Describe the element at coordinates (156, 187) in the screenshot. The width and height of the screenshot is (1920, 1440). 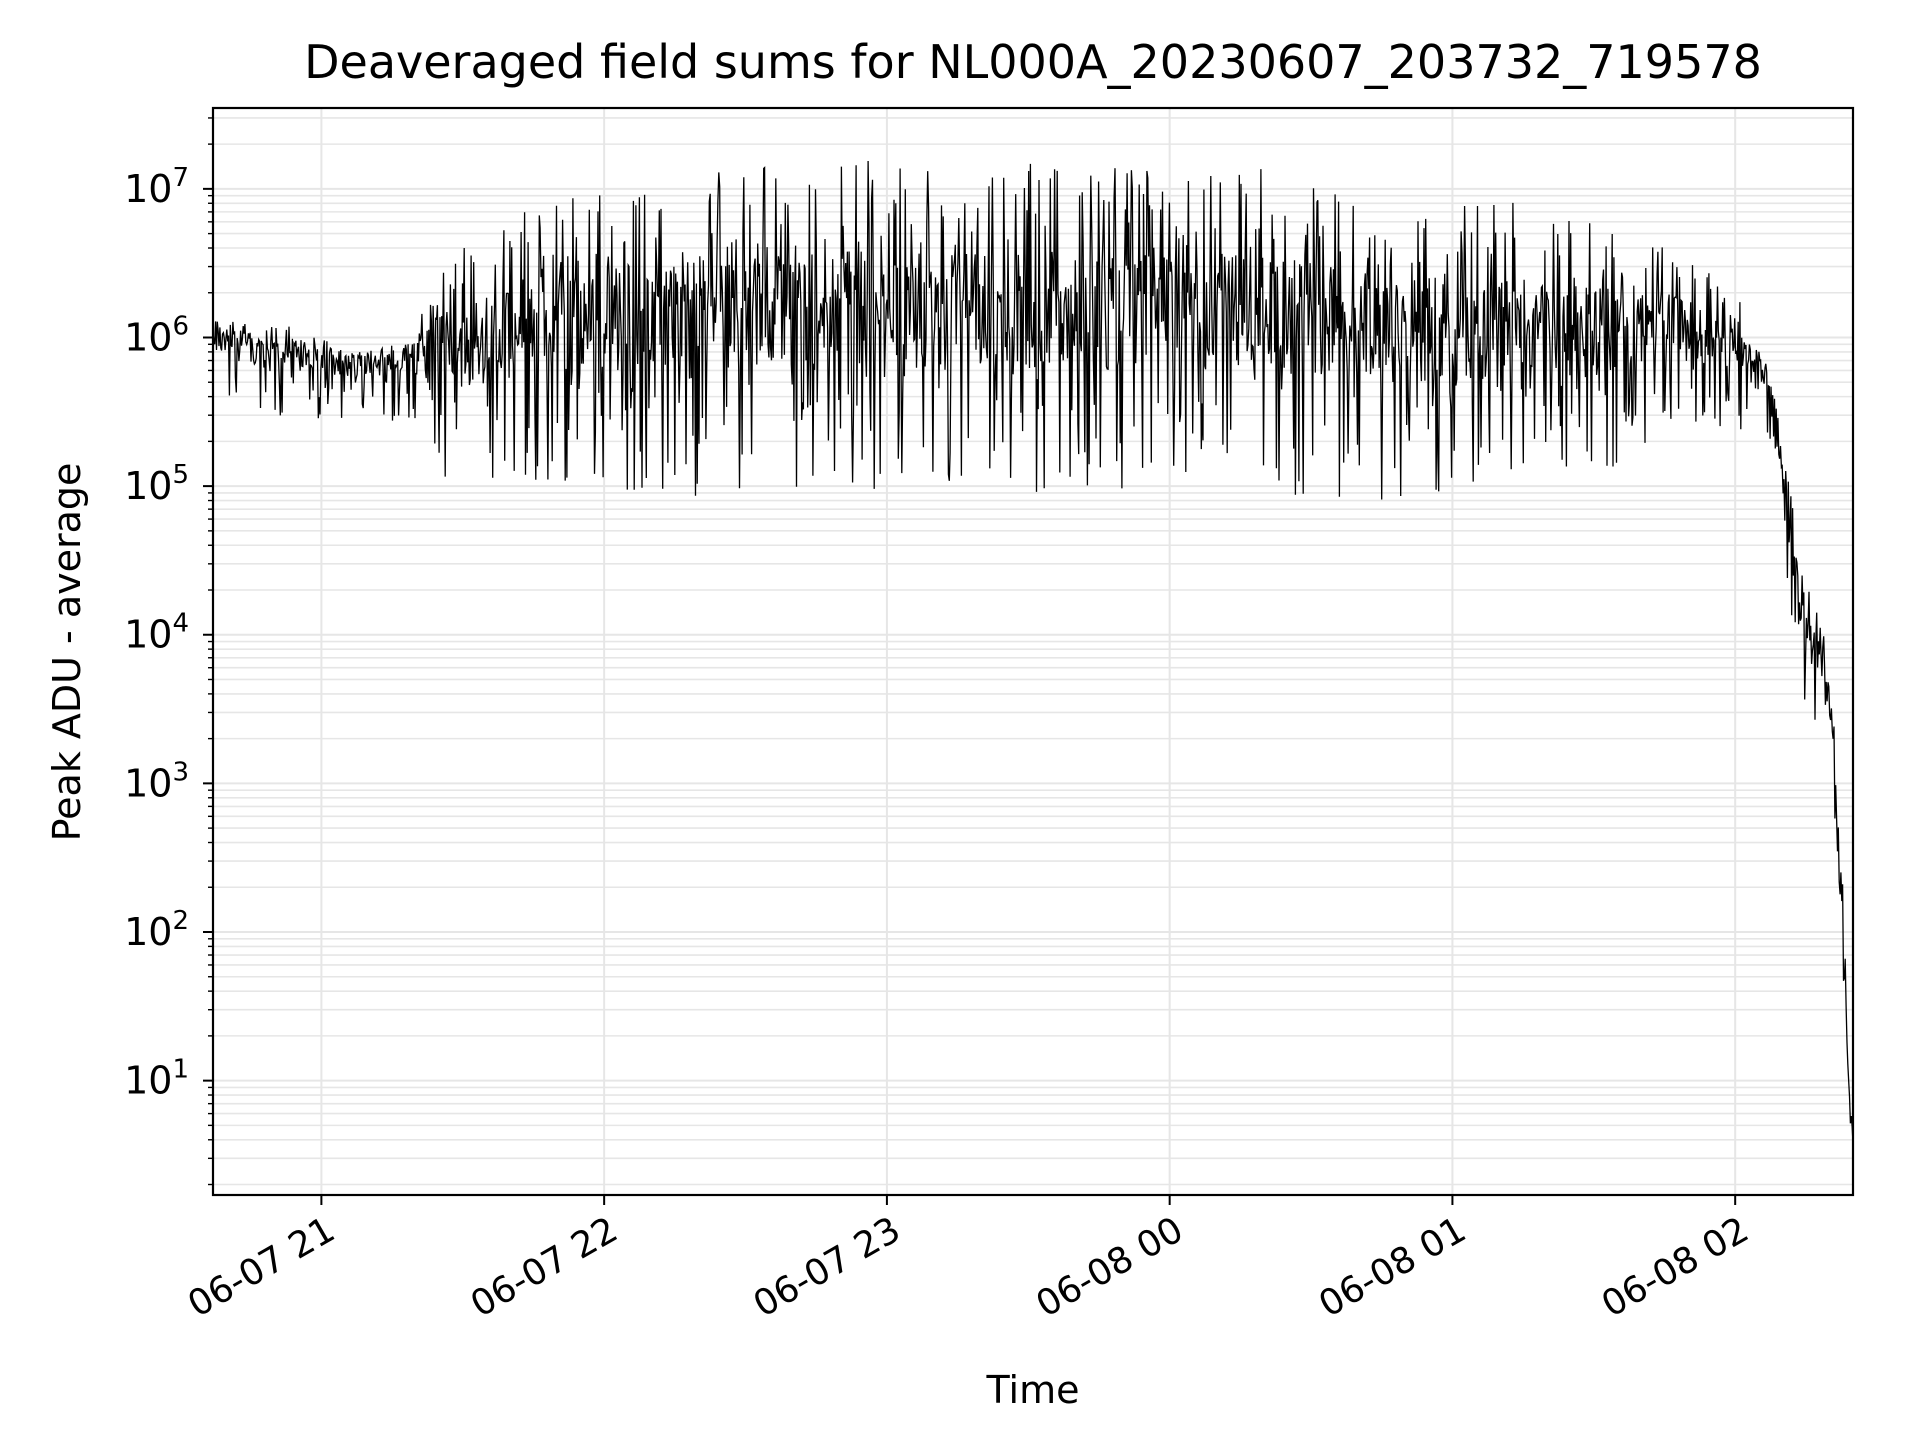
I see `y-tick-label: 107` at that location.